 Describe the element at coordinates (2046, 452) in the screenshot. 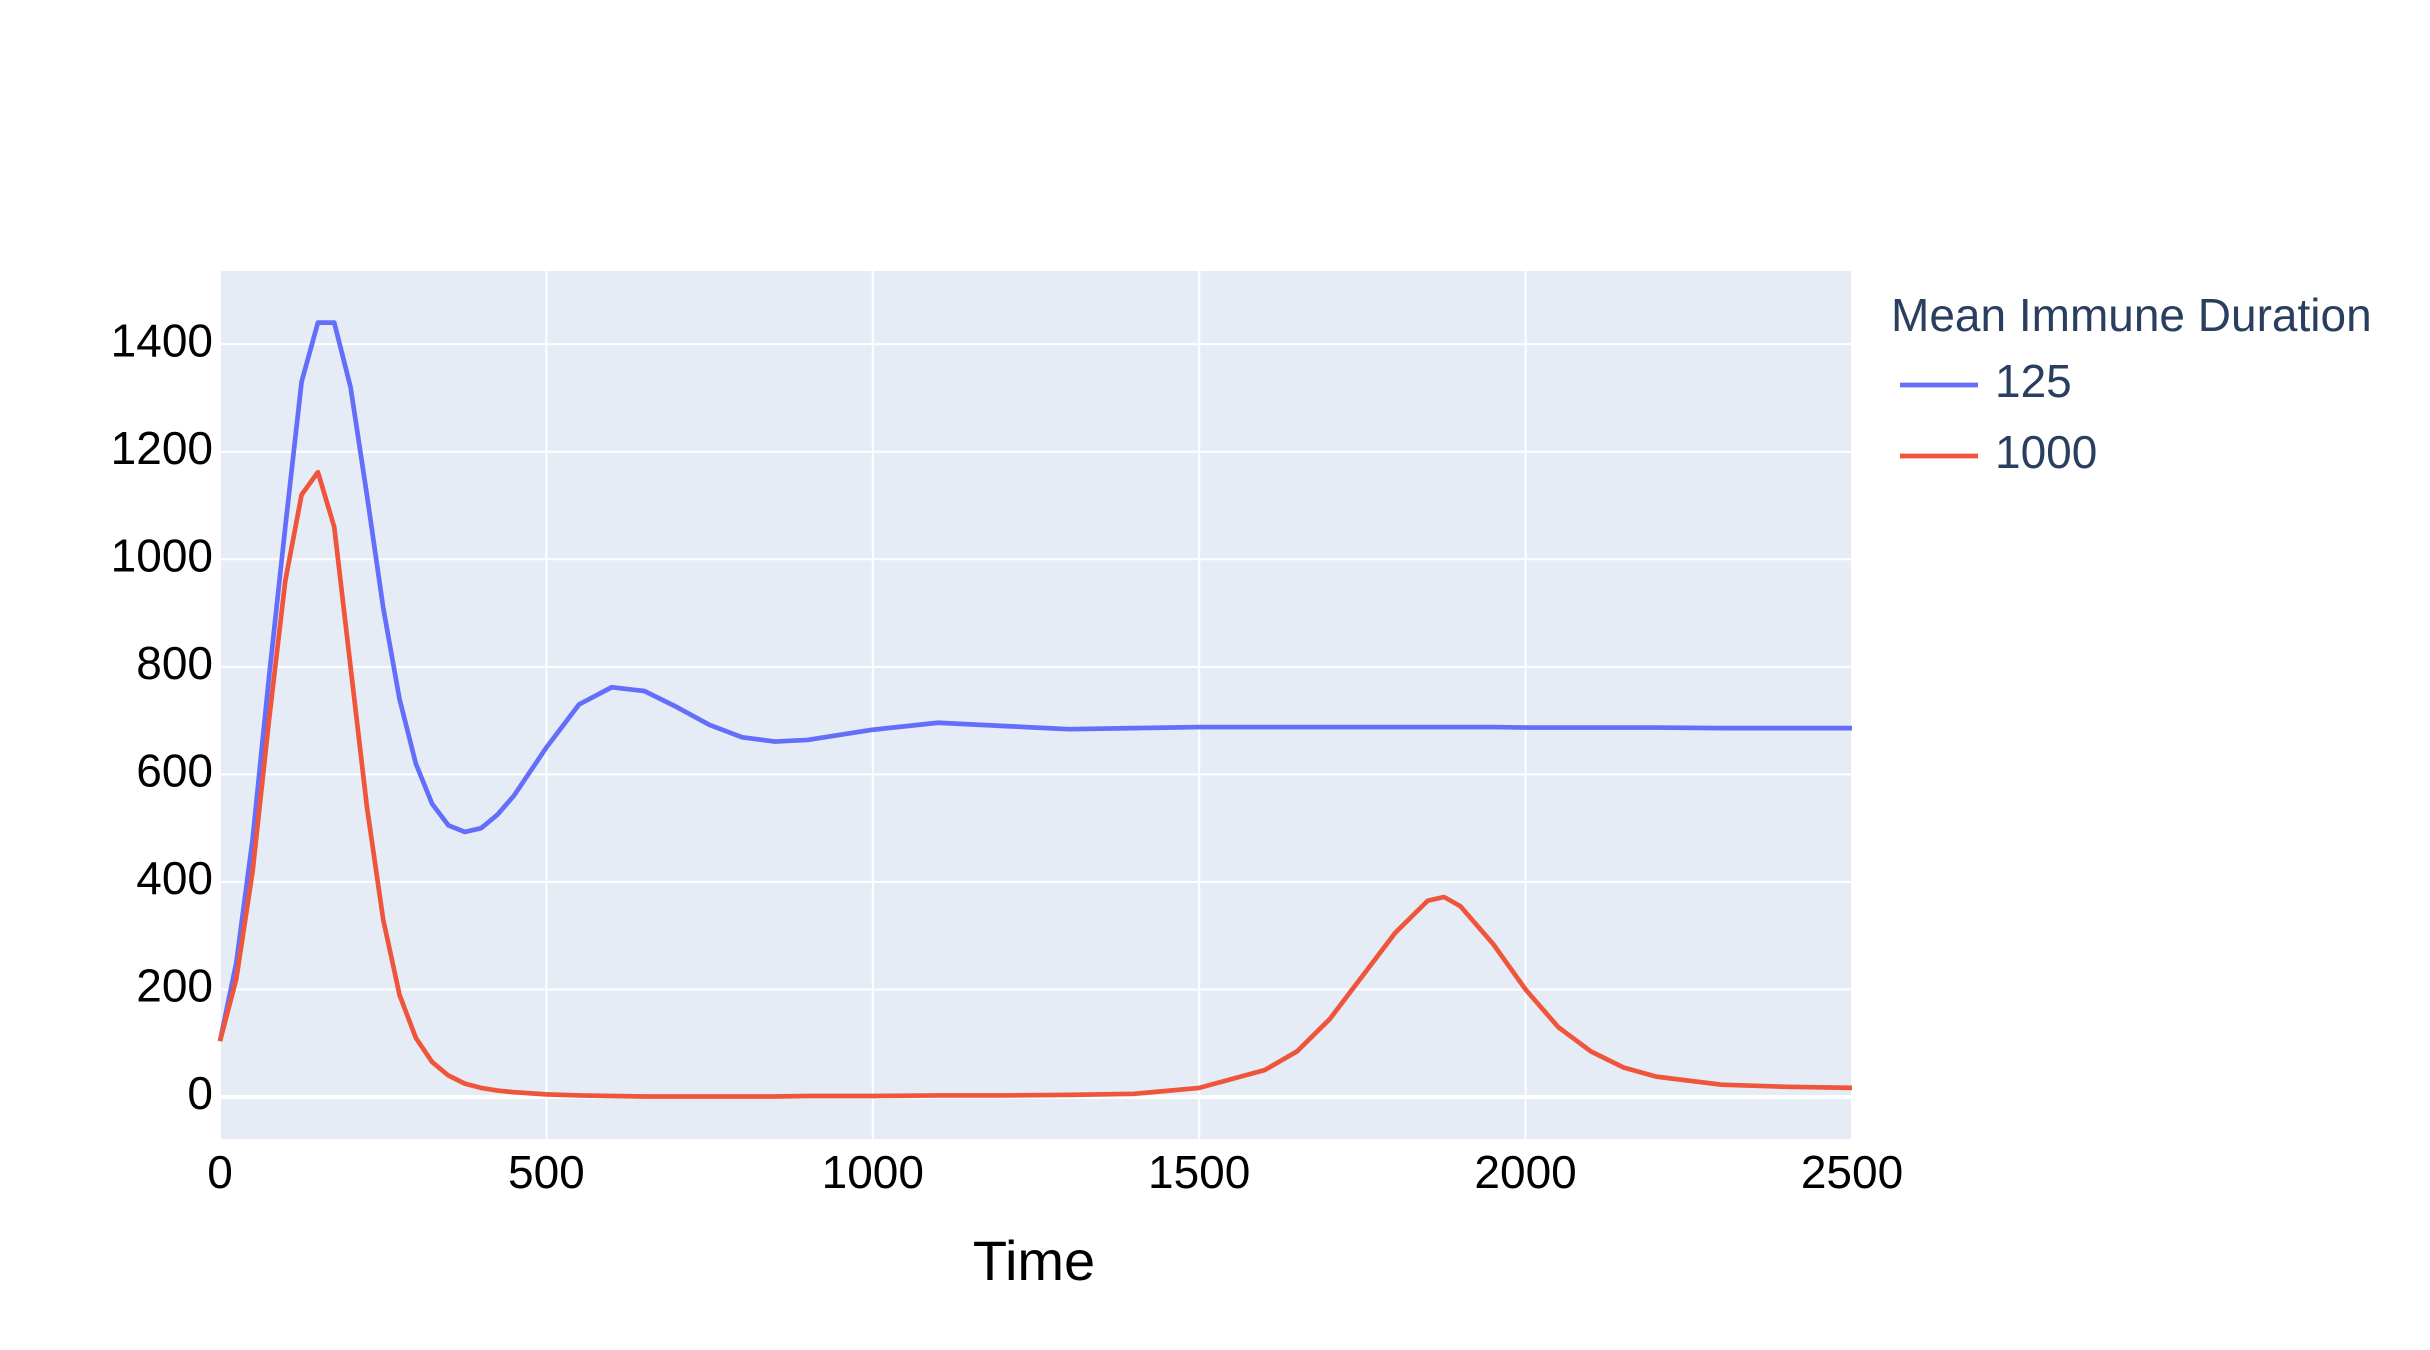

I see `legend-label: 1000` at that location.